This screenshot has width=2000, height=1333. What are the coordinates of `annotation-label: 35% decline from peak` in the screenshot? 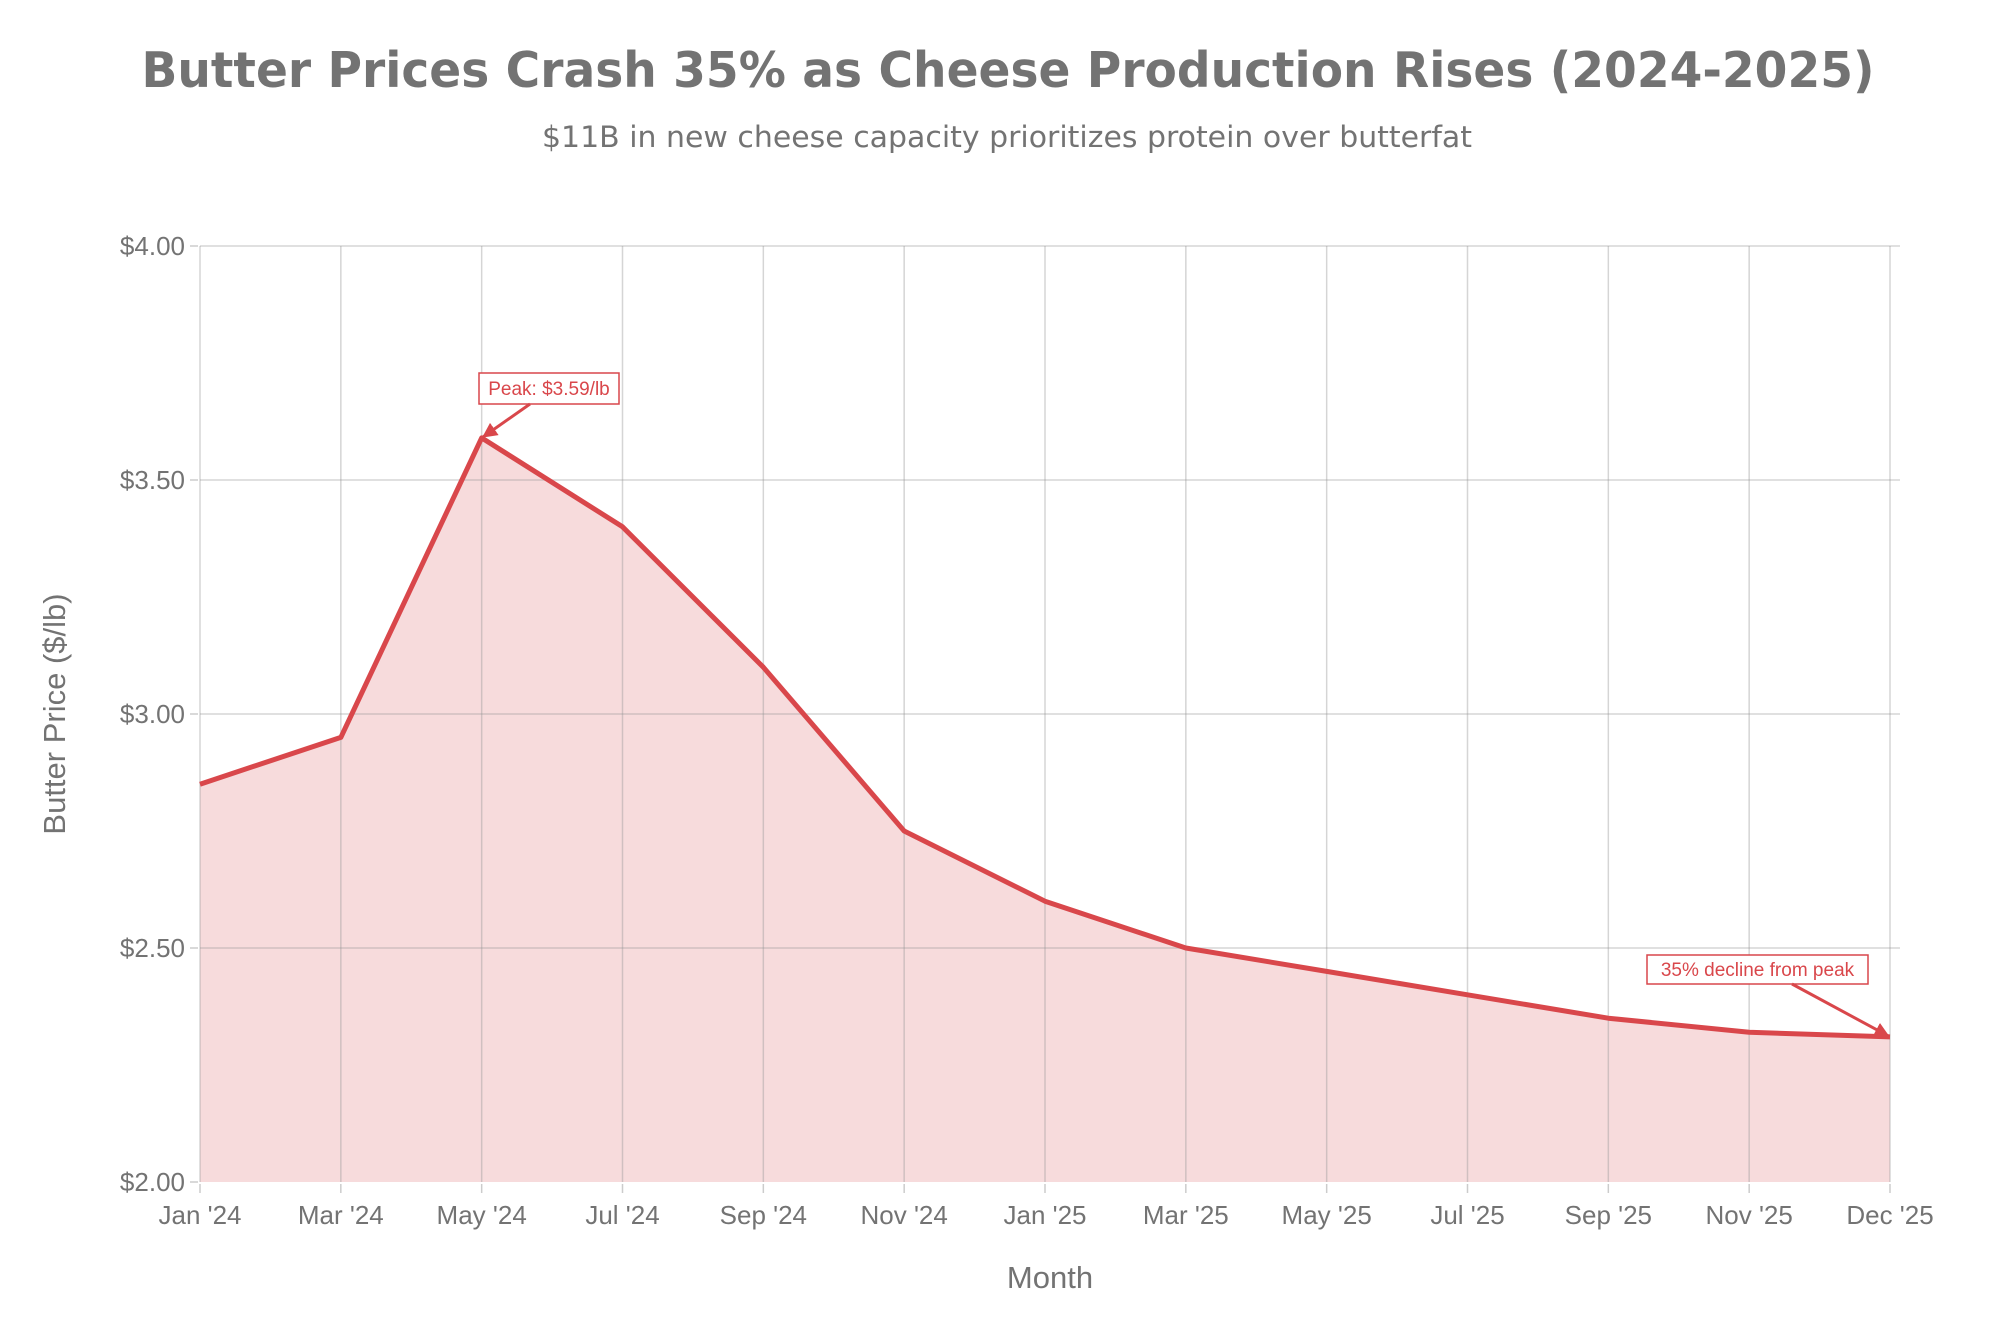 It's located at (1758, 970).